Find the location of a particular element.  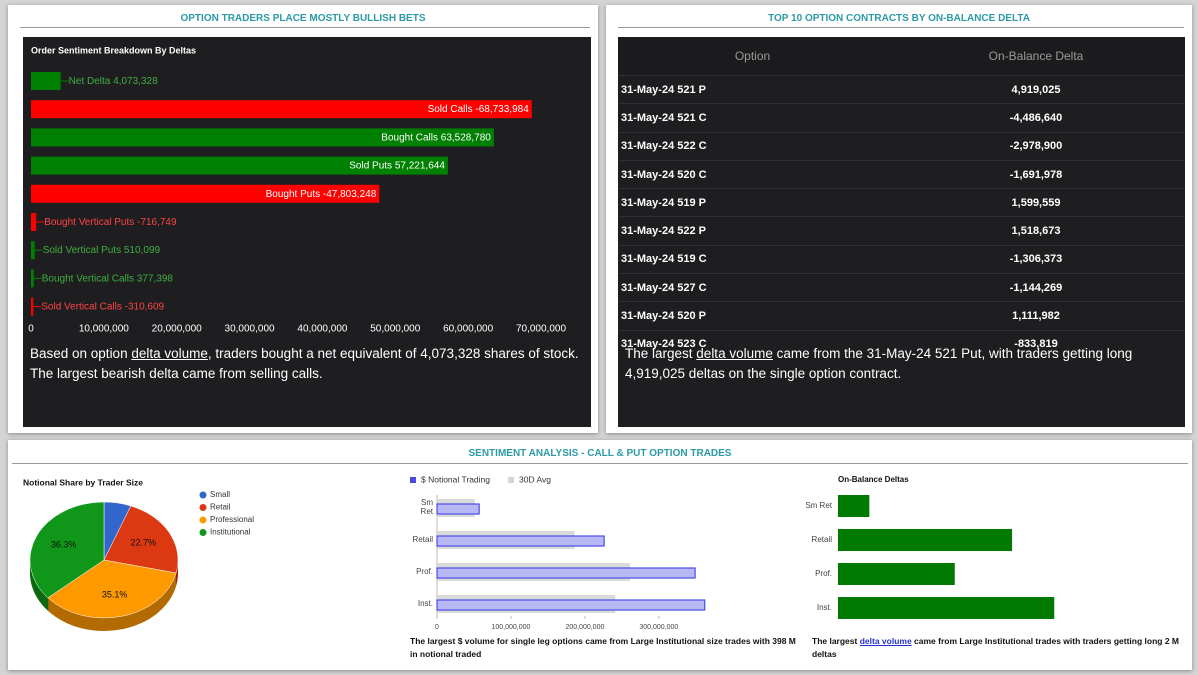

value-label: -310,609 is located at coordinates (145, 306).